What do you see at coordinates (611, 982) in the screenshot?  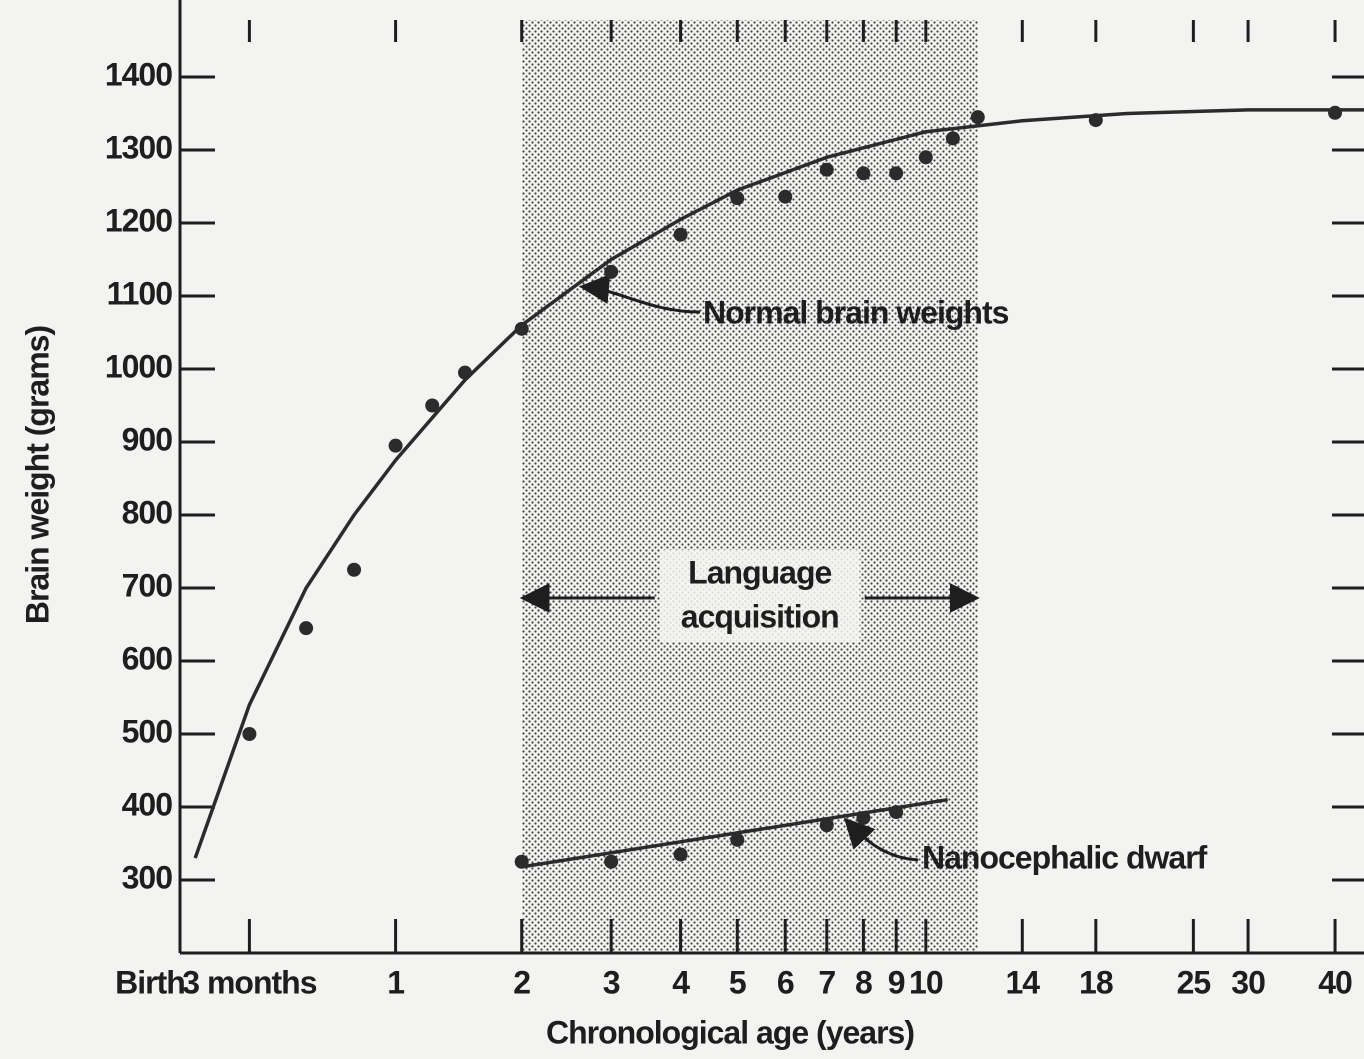 I see `x-tick-label: 3` at bounding box center [611, 982].